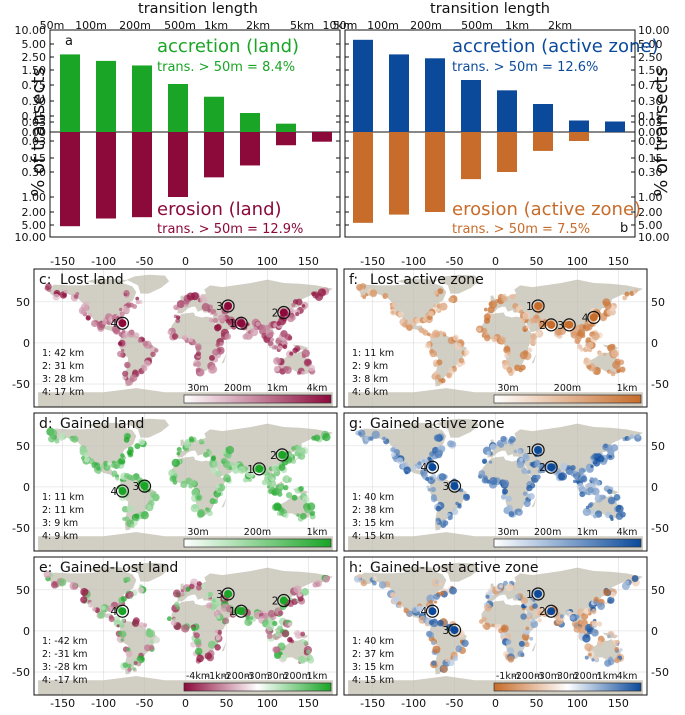 The width and height of the screenshot is (685, 715). I want to click on lat-tick-right: 0, so click(654, 487).